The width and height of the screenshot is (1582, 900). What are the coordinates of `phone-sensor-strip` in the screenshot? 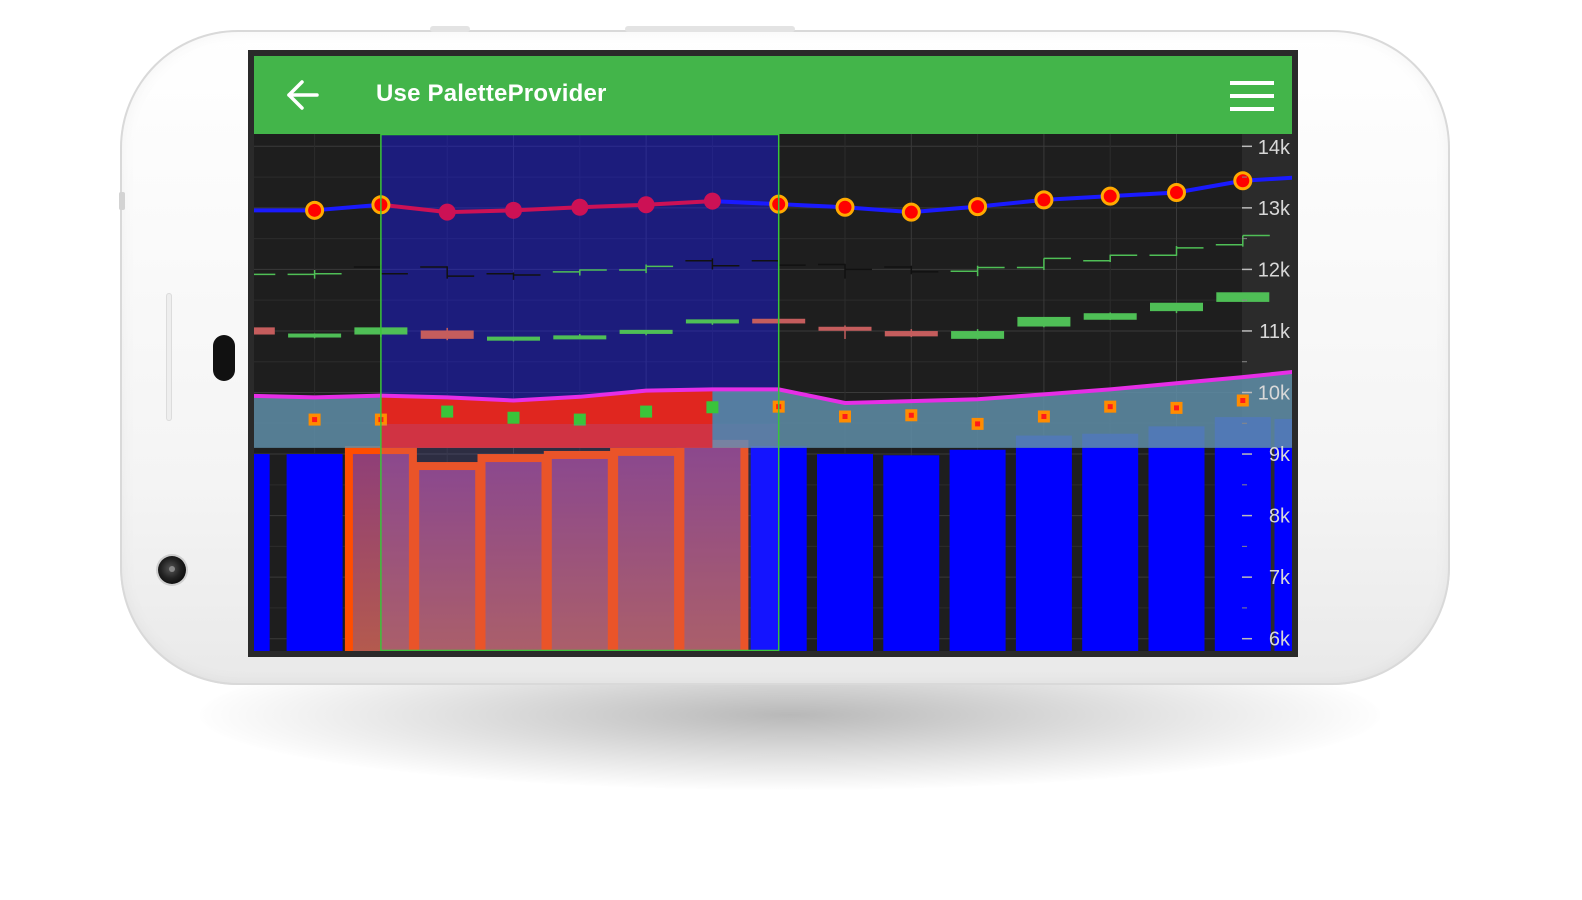 It's located at (169, 357).